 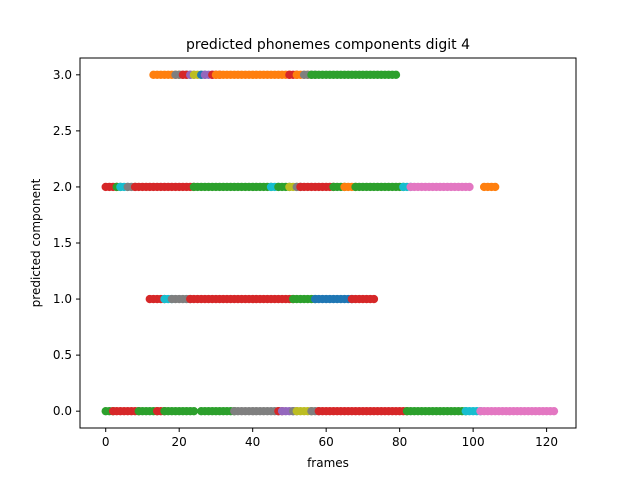 I want to click on y-tick-label: 0.5, so click(x=62, y=355).